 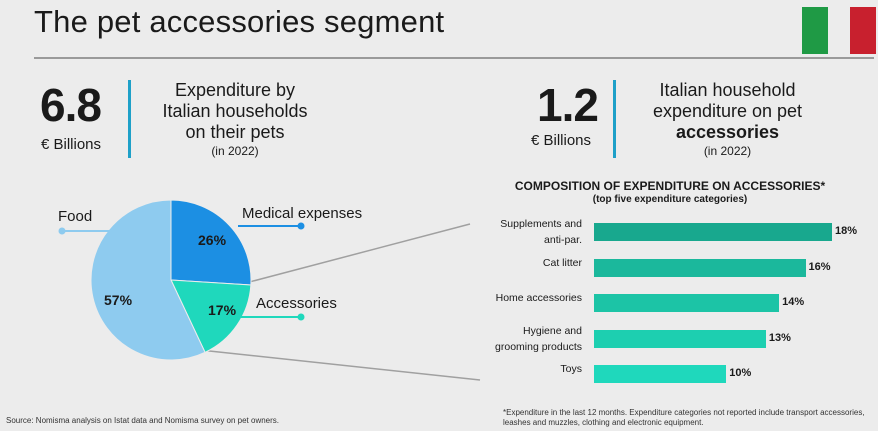 I want to click on kpi-left-note: (in 2022), so click(x=235, y=151).